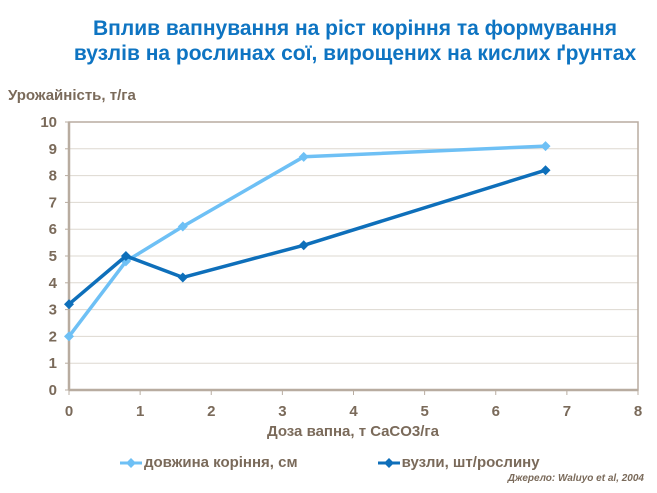 The width and height of the screenshot is (657, 493). I want to click on legend-light-diamond-icon, so click(131, 462).